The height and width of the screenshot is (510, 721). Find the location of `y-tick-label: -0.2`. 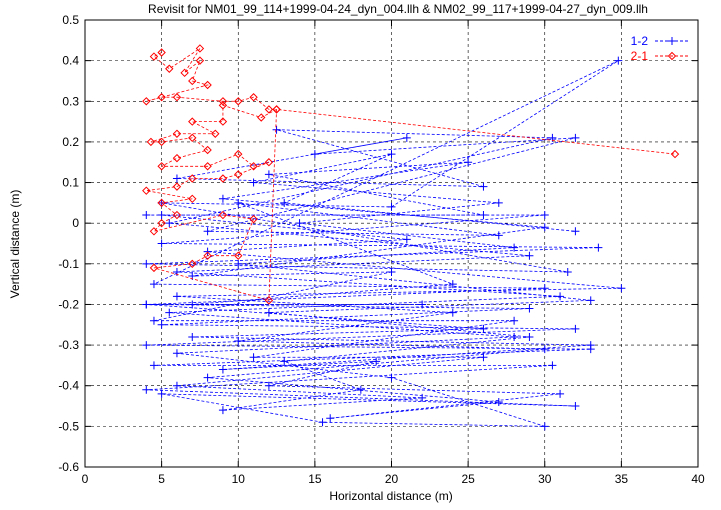

y-tick-label: -0.2 is located at coordinates (68, 304).